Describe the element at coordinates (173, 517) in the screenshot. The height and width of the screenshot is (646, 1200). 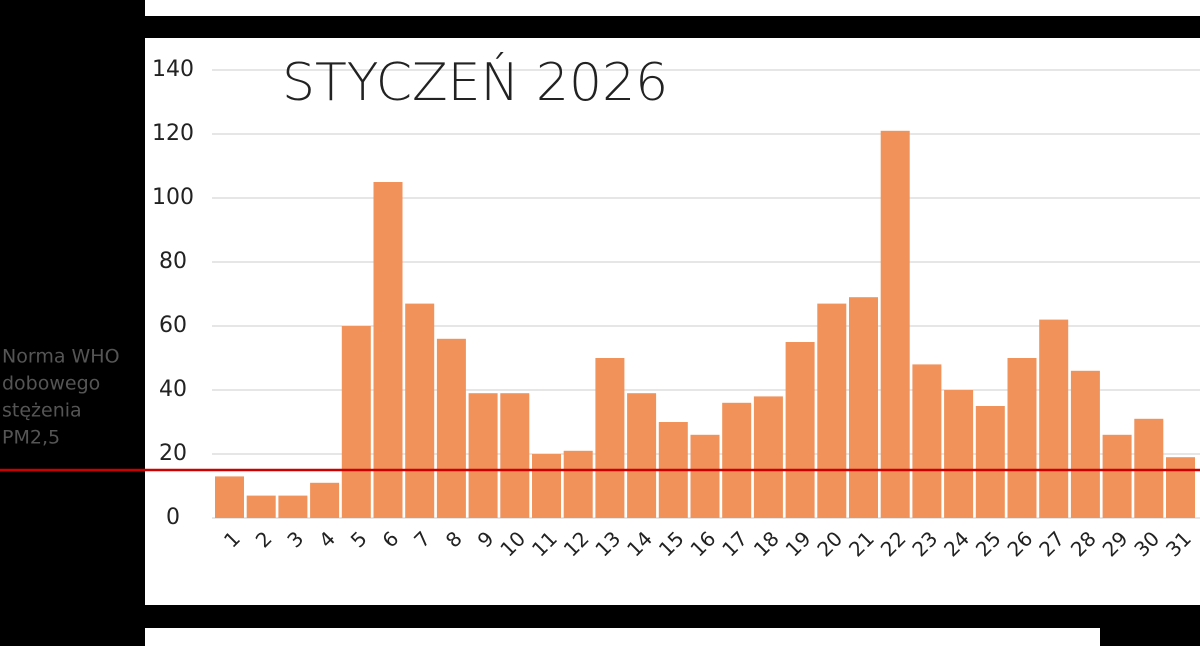
I see `y-tick-label: 0` at that location.